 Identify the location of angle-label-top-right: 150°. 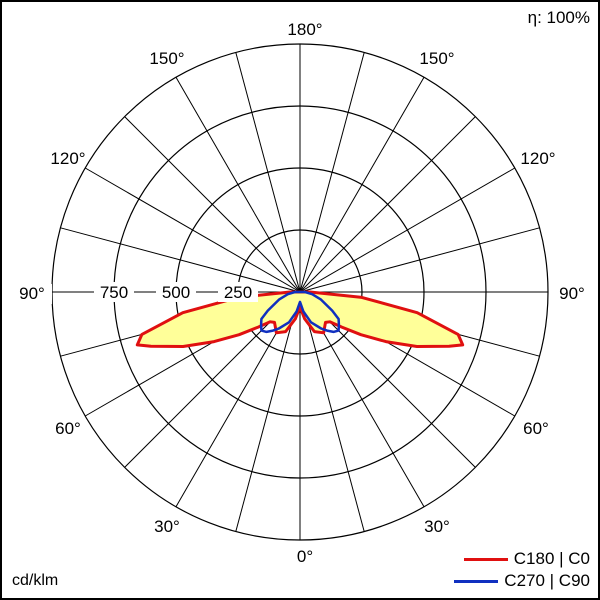
(436, 58).